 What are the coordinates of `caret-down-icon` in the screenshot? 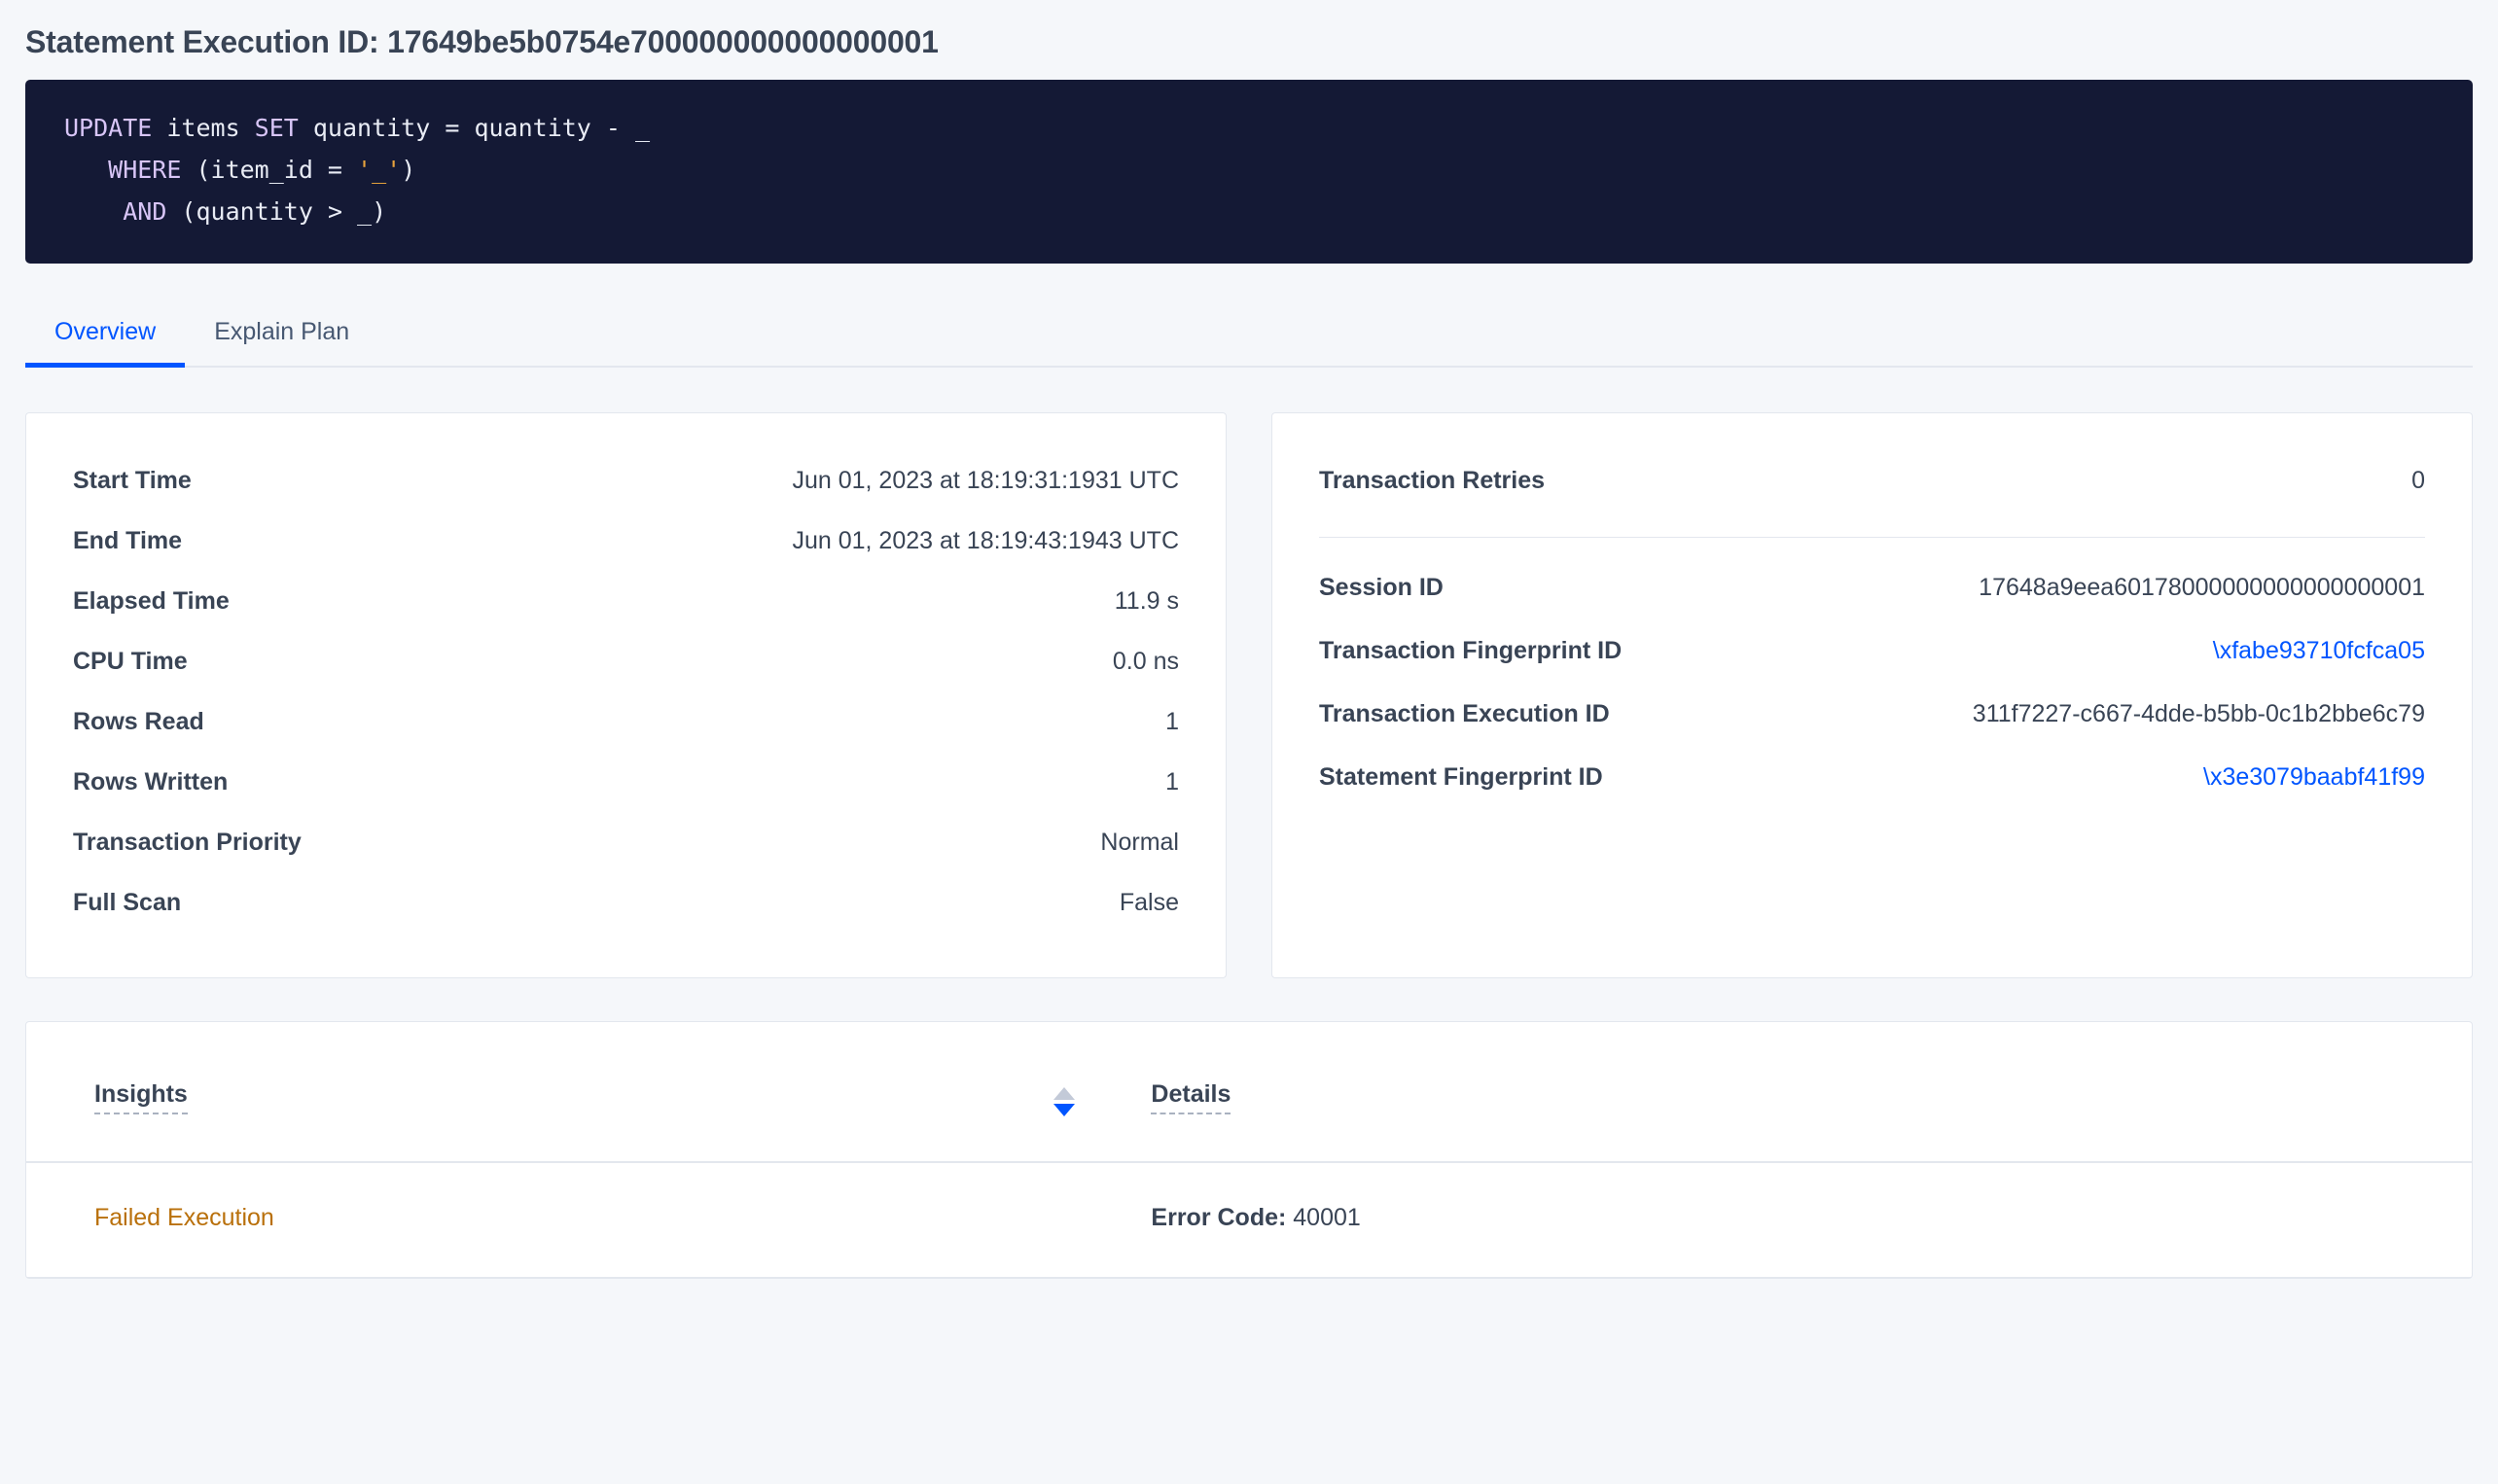 It's located at (1064, 1110).